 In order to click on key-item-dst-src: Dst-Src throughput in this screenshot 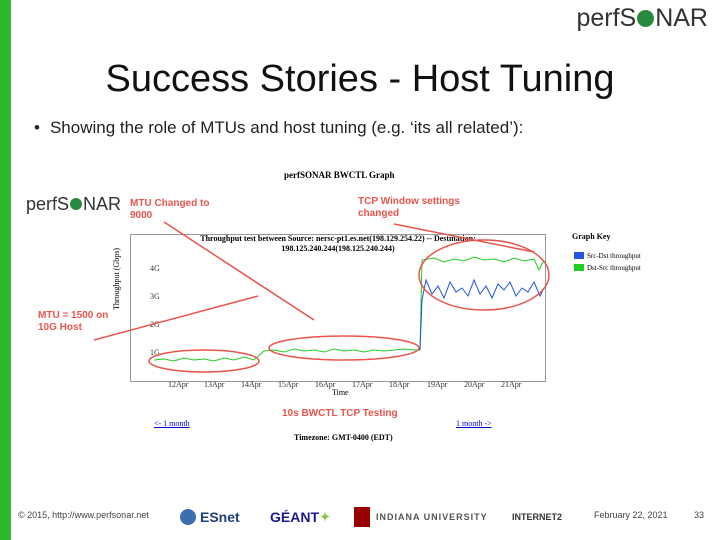, I will do `click(607, 268)`.